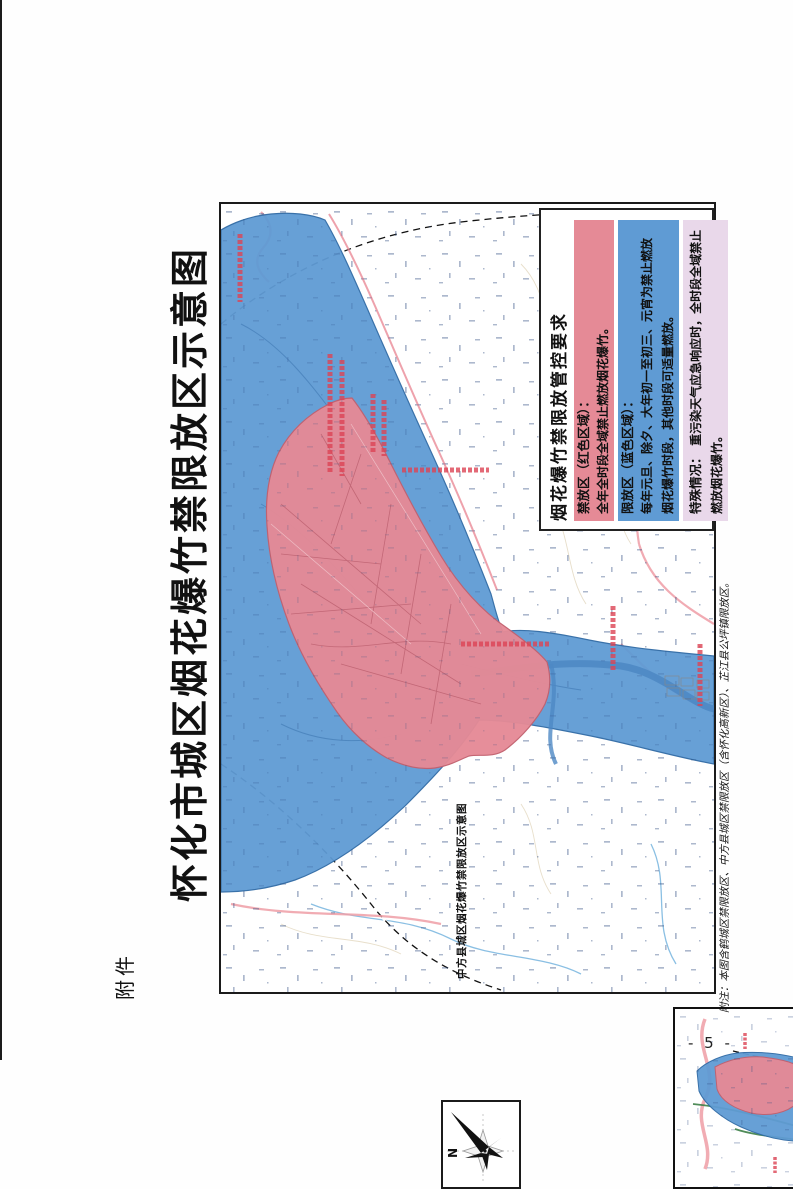  Describe the element at coordinates (657, 375) in the screenshot. I see `restricted-body: 每年元旦、除夕、大年初一至初三、元宵为禁止燃放烟花爆竹时段，其他时段可适量燃放。` at that location.